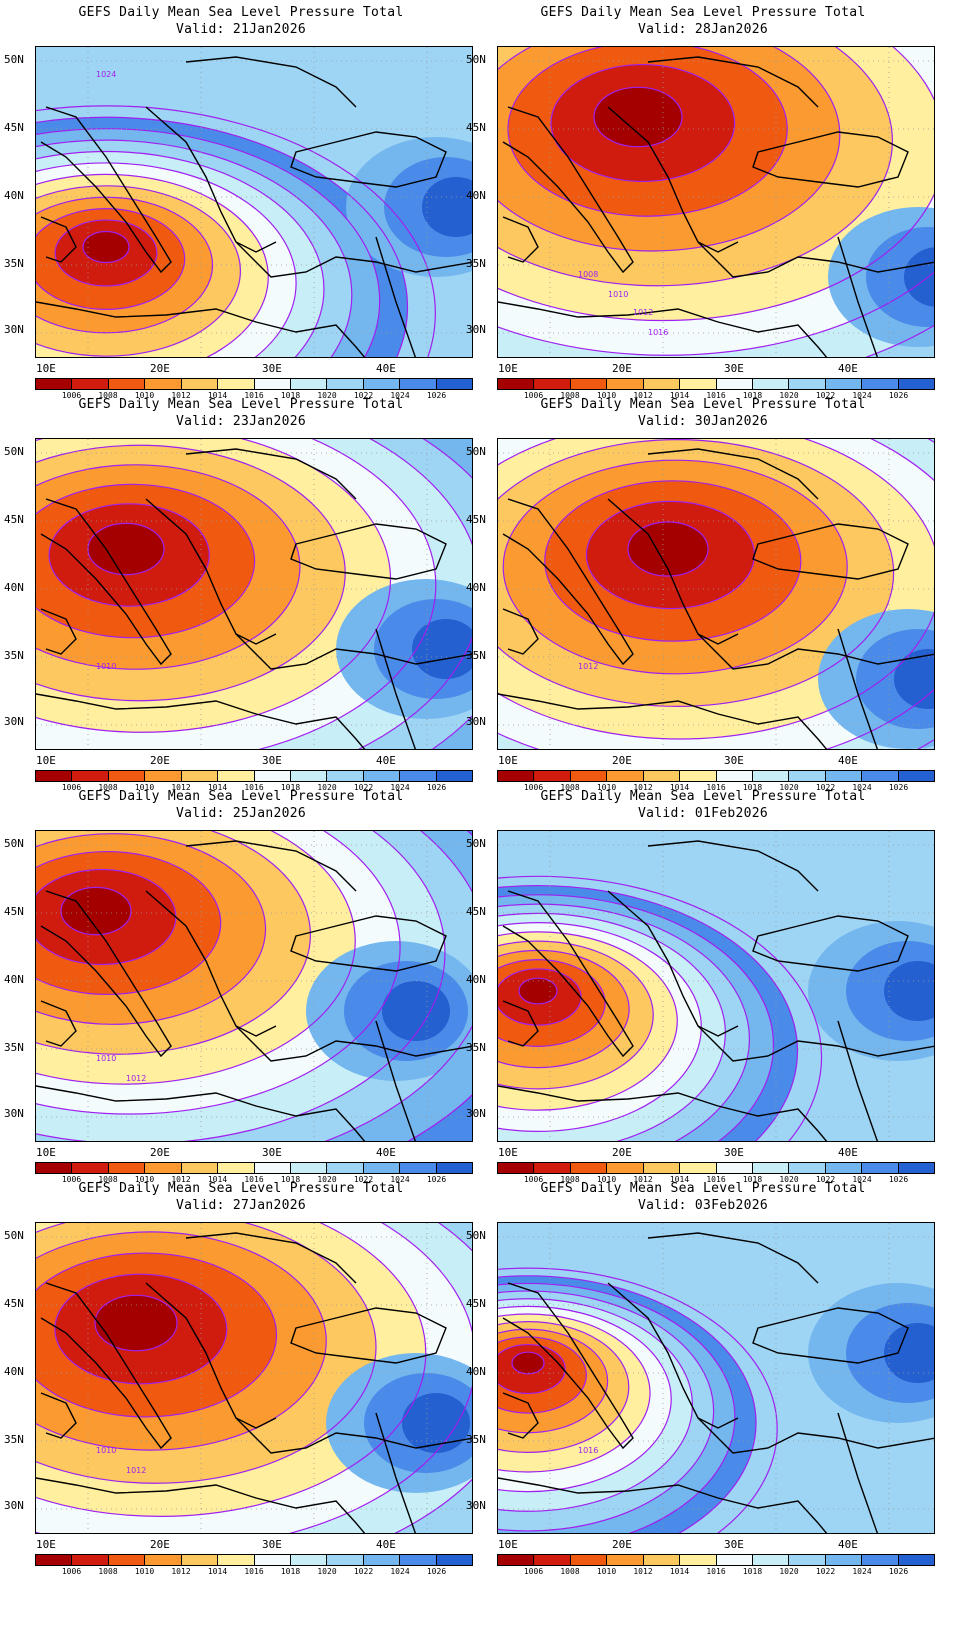 Image resolution: width=964 pixels, height=1640 pixels. What do you see at coordinates (679, 395) in the screenshot?
I see `colorbar-label: 1014` at bounding box center [679, 395].